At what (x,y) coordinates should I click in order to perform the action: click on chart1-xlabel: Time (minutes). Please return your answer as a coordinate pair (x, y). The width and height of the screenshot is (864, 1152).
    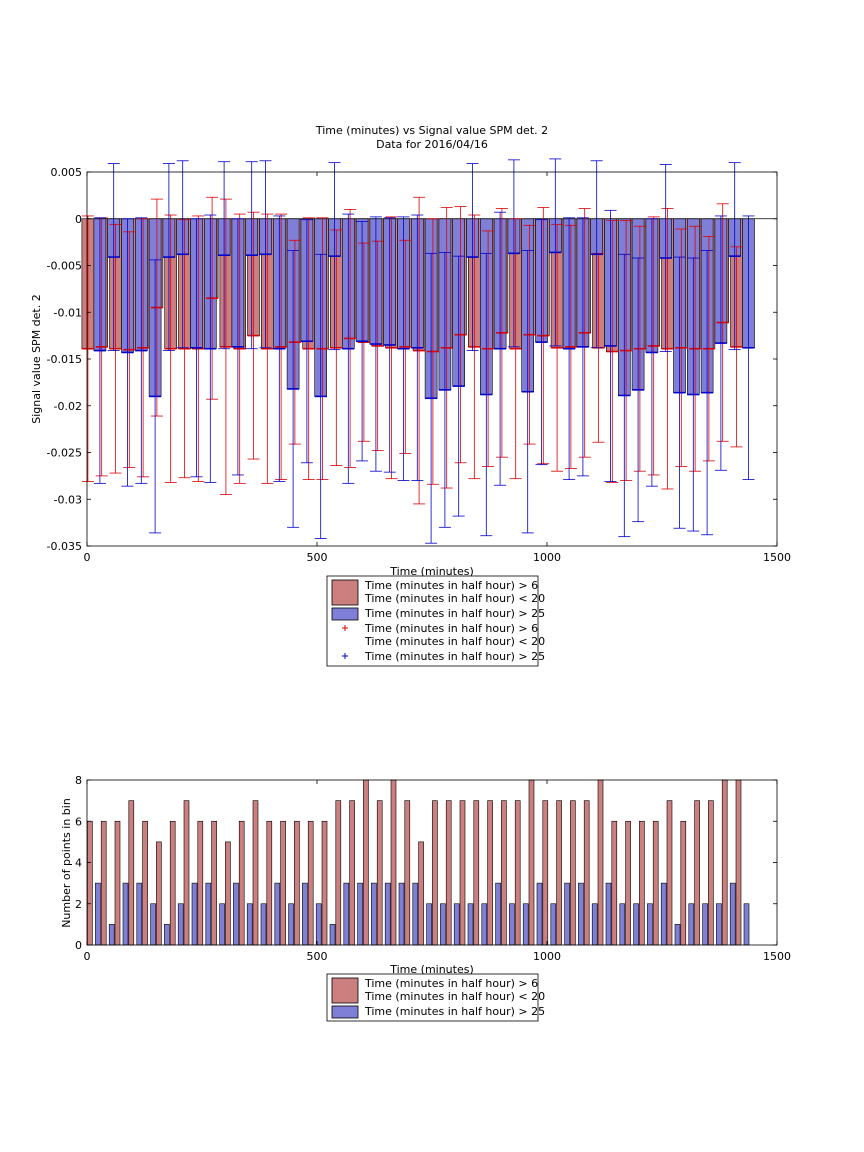
    Looking at the image, I should click on (431, 571).